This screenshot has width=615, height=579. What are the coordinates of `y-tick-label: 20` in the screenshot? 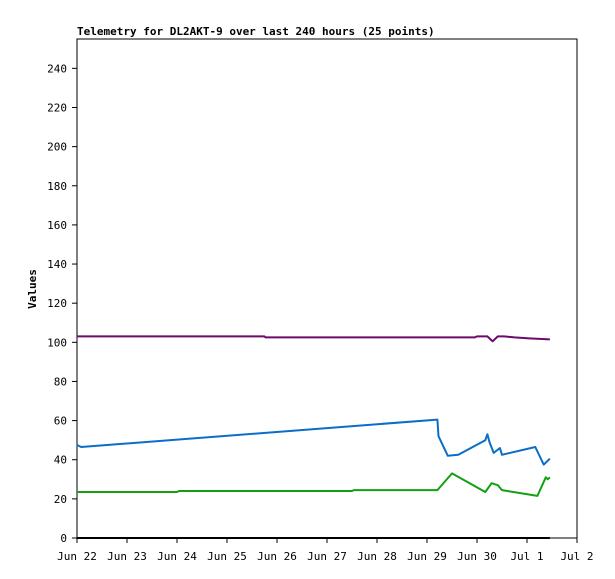 It's located at (60, 499).